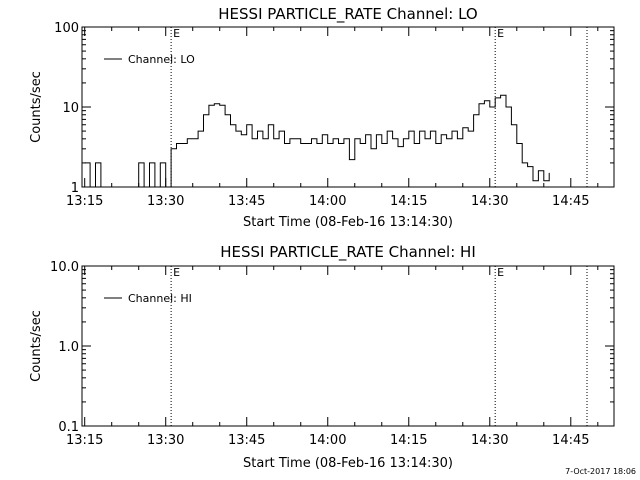 This screenshot has height=480, width=640. What do you see at coordinates (68, 427) in the screenshot?
I see `y-tick-label: 0.1` at bounding box center [68, 427].